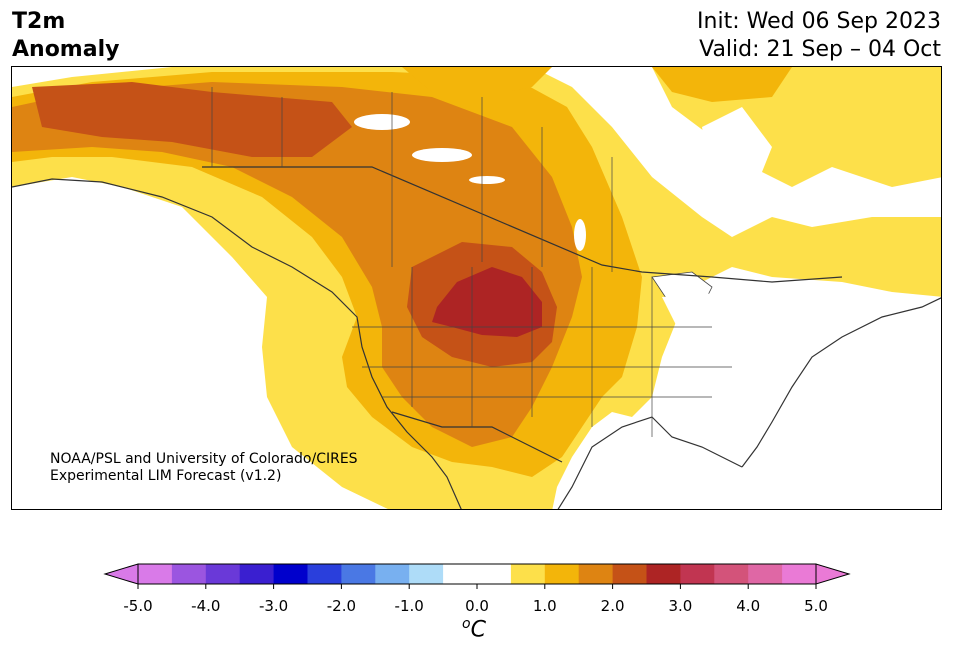 The height and width of the screenshot is (656, 953). I want to click on province-lines, so click(412, 179).